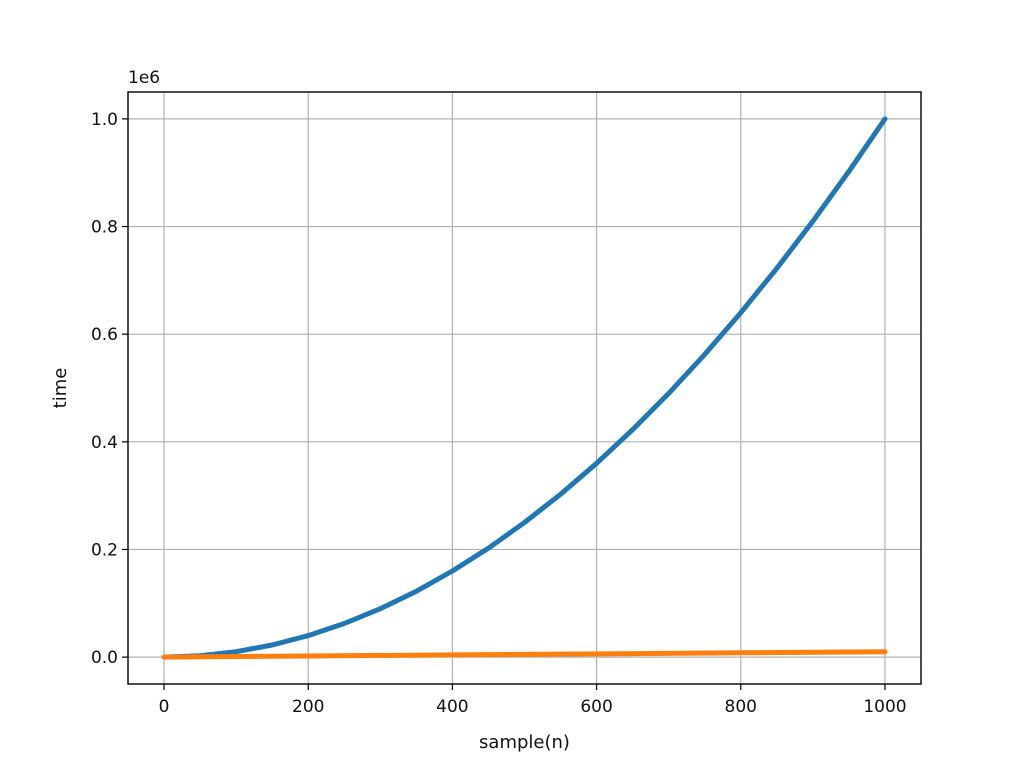  Describe the element at coordinates (596, 707) in the screenshot. I see `x-tick-label: 600` at that location.